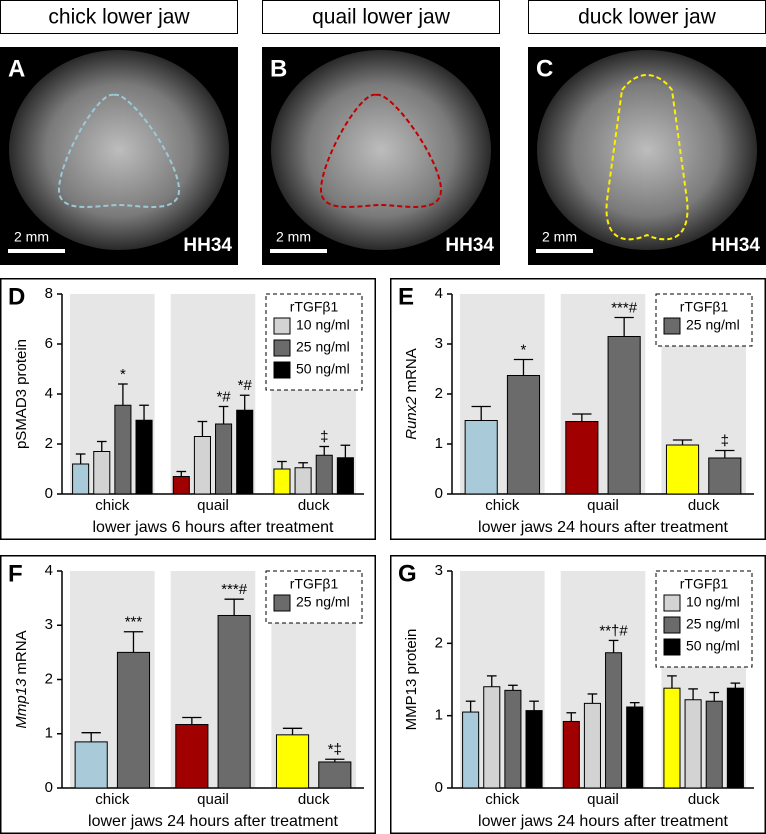  I want to click on header: duck lower jaw, so click(647, 17).